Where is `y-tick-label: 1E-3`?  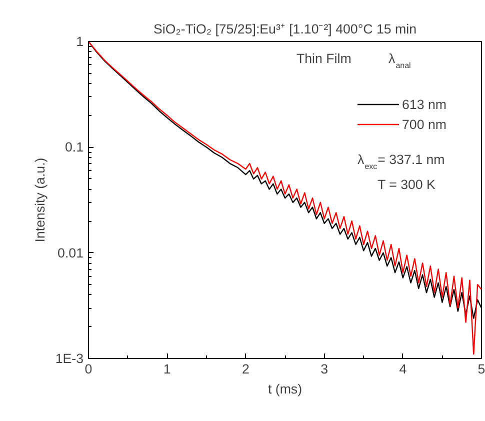 y-tick-label: 1E-3 is located at coordinates (69, 358).